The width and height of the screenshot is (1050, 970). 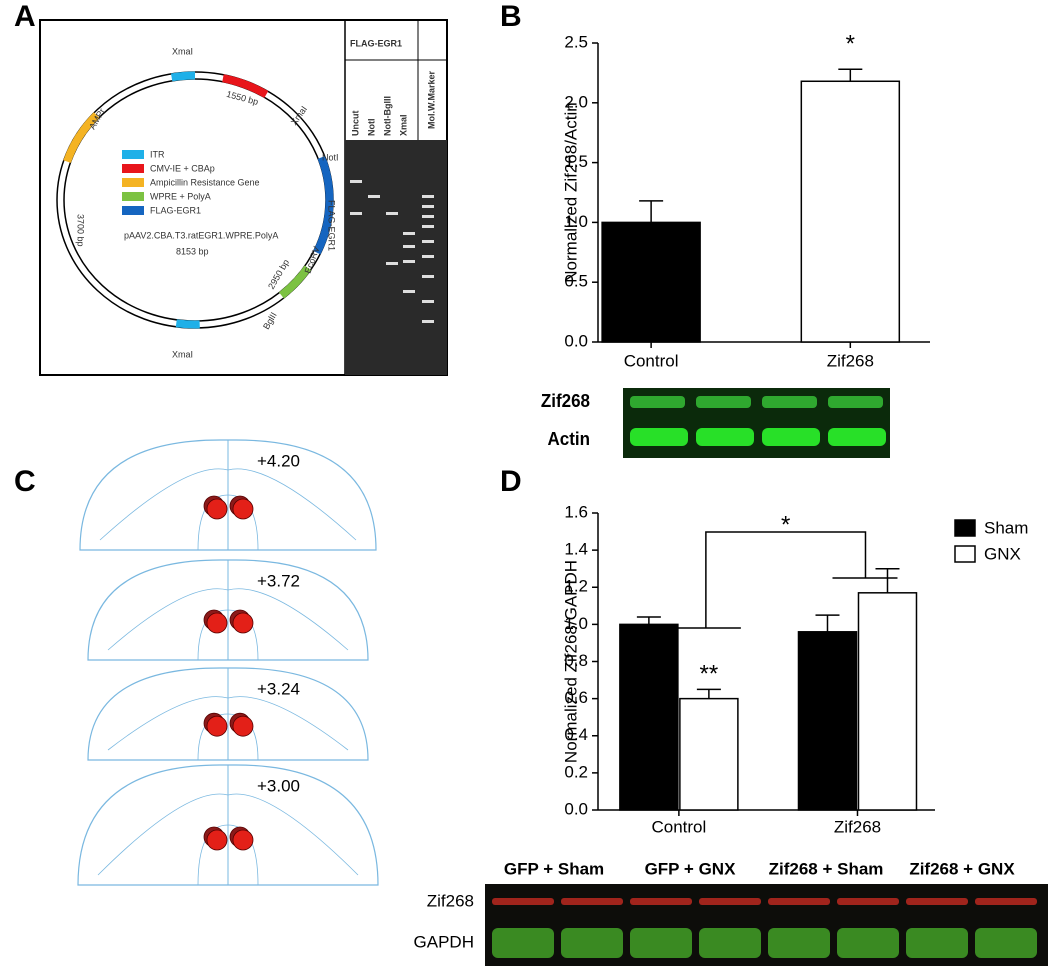 What do you see at coordinates (576, 586) in the screenshot?
I see `y-tick-label: 1.2` at bounding box center [576, 586].